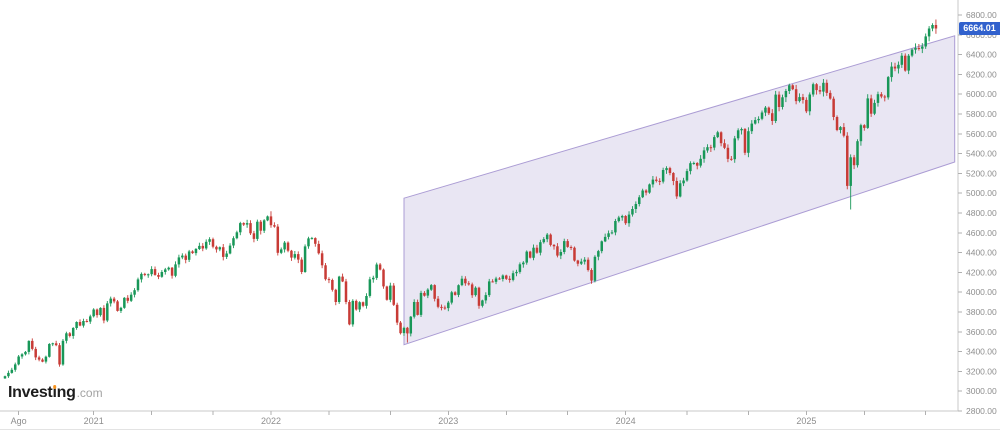 The height and width of the screenshot is (432, 1000). What do you see at coordinates (981, 411) in the screenshot?
I see `svg-text: 2800.00` at bounding box center [981, 411].